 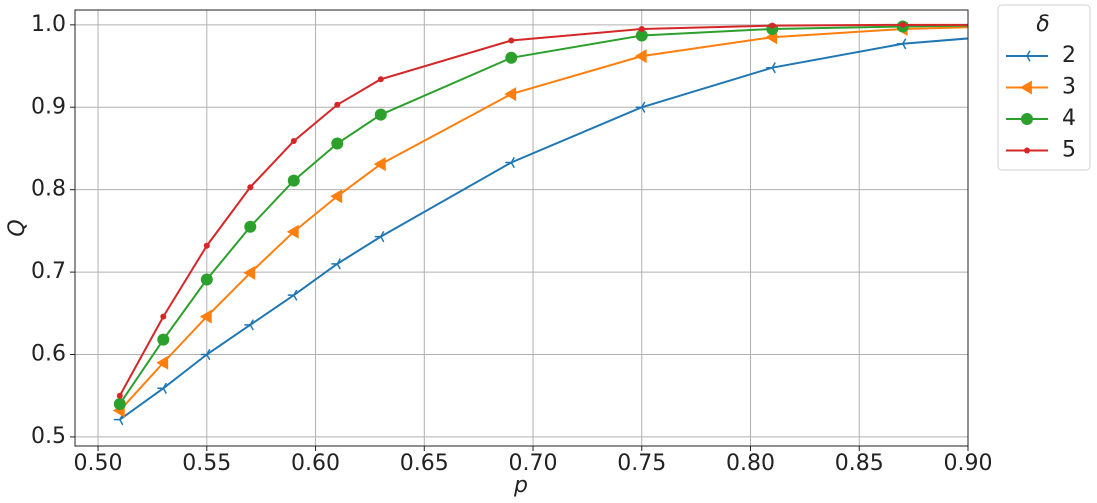 I want to click on legend-label: 5, so click(x=1069, y=150).